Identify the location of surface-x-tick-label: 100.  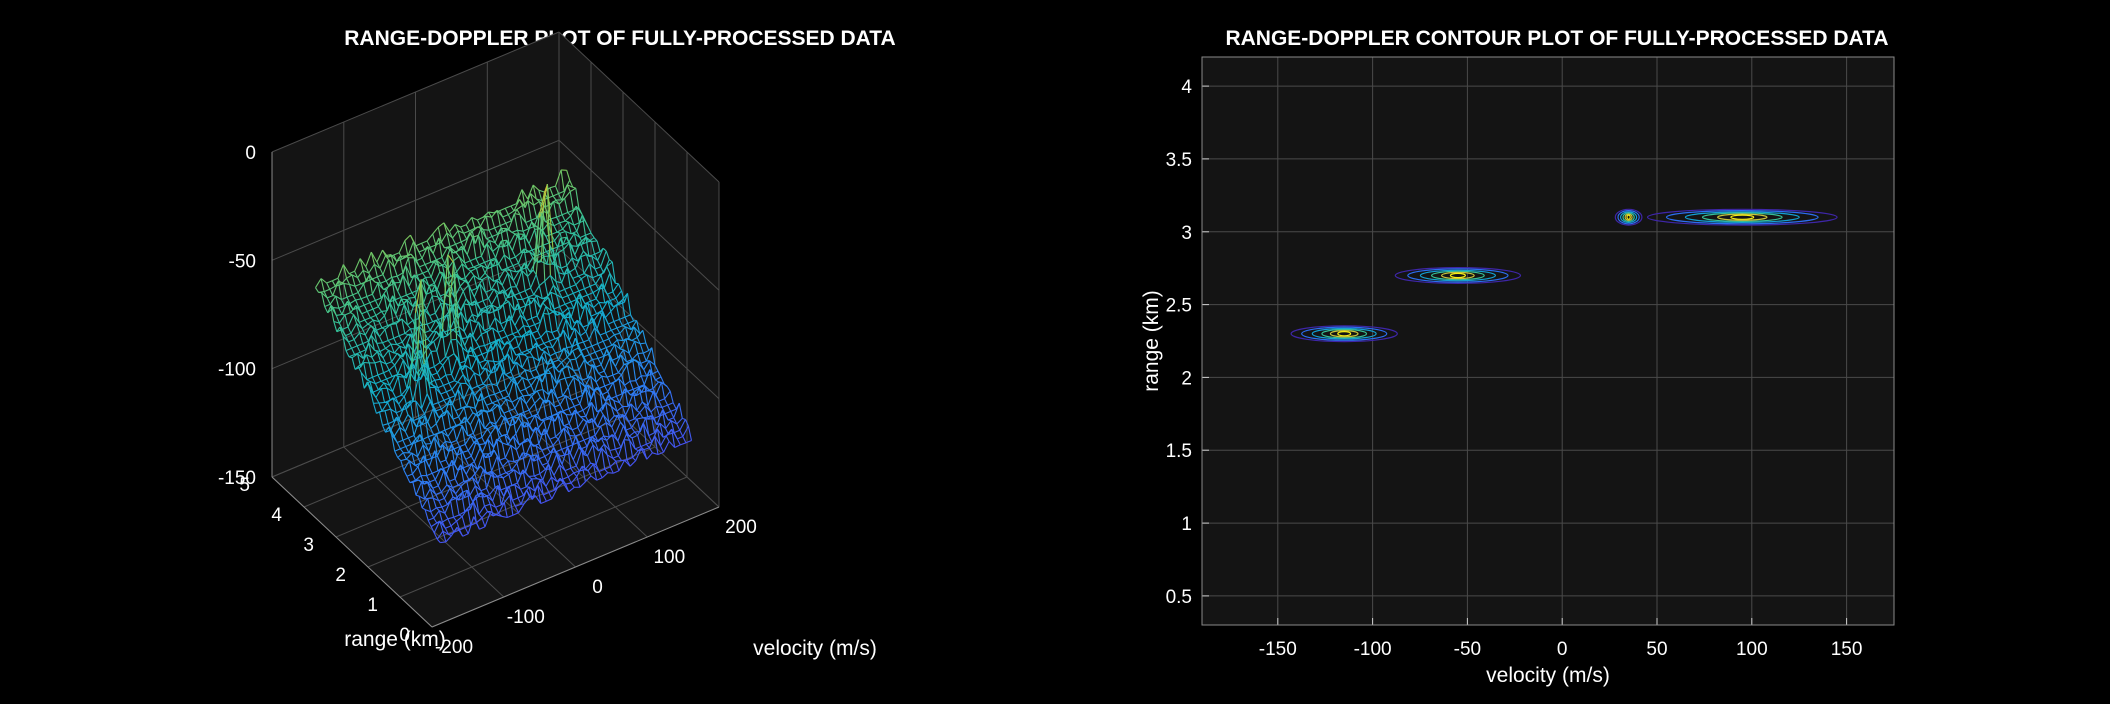
(669, 557).